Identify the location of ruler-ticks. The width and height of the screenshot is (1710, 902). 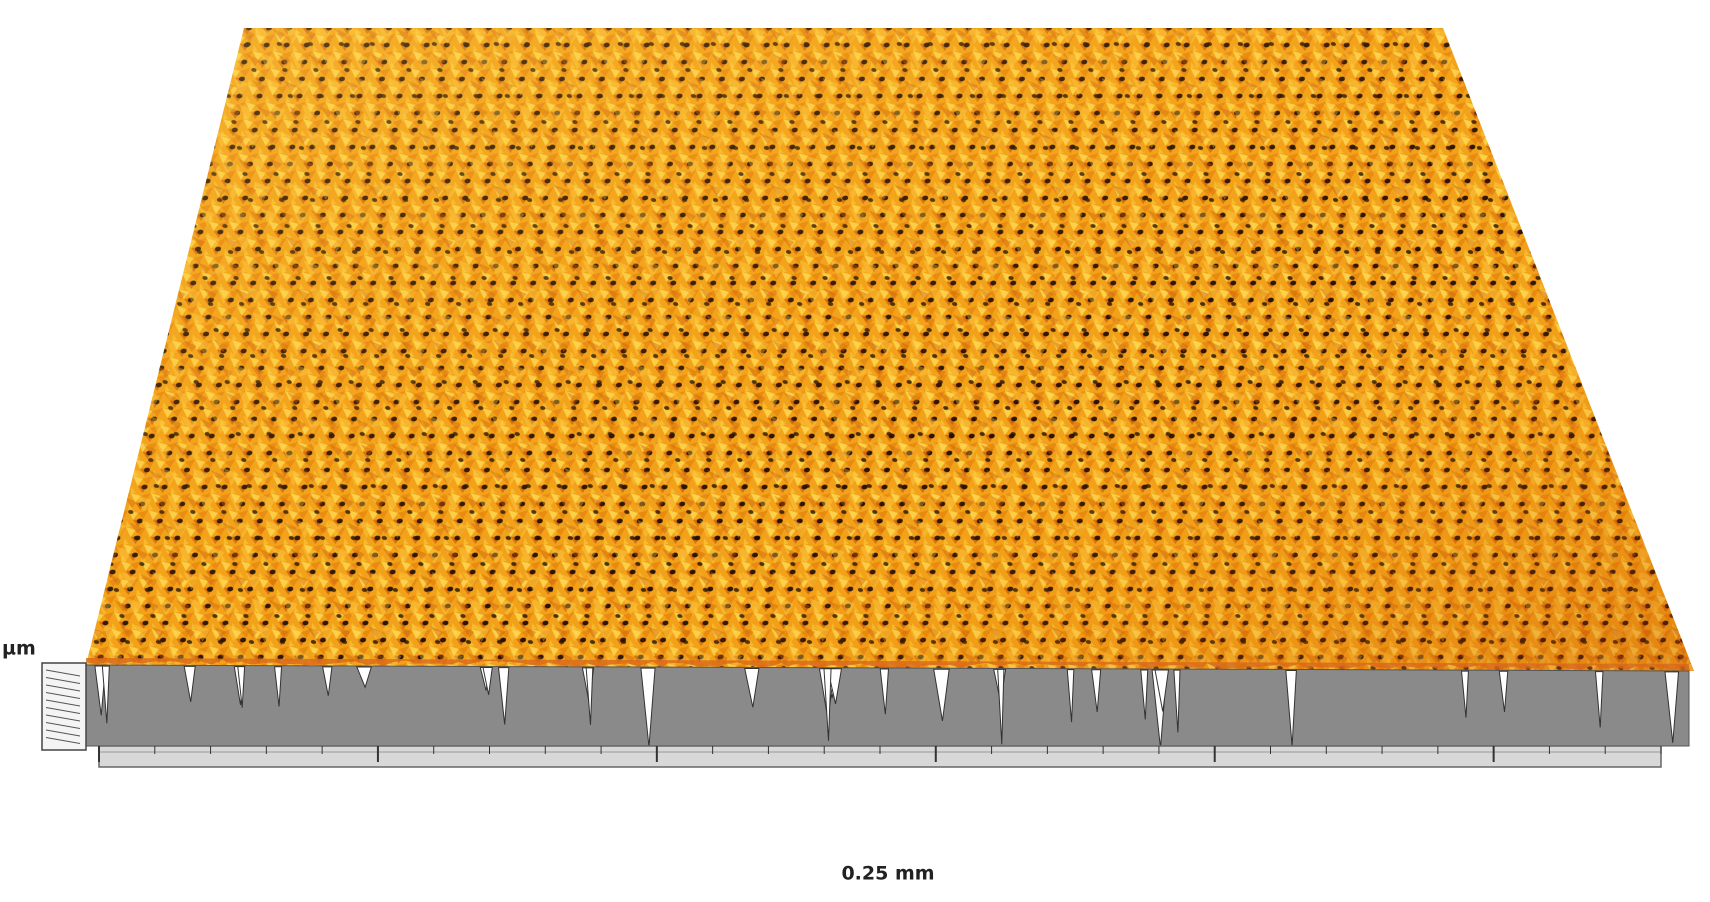
(880, 754).